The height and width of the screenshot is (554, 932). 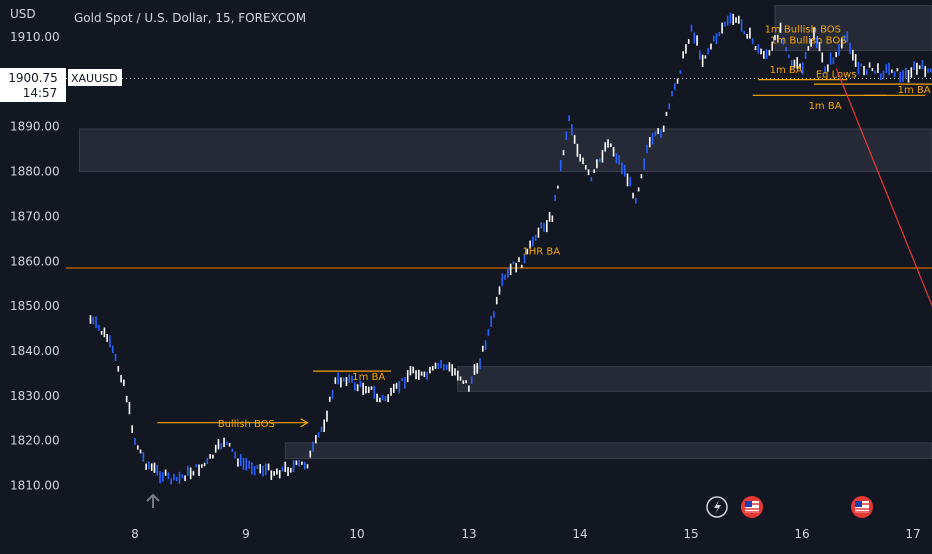 I want to click on symbol-box, so click(x=95, y=77).